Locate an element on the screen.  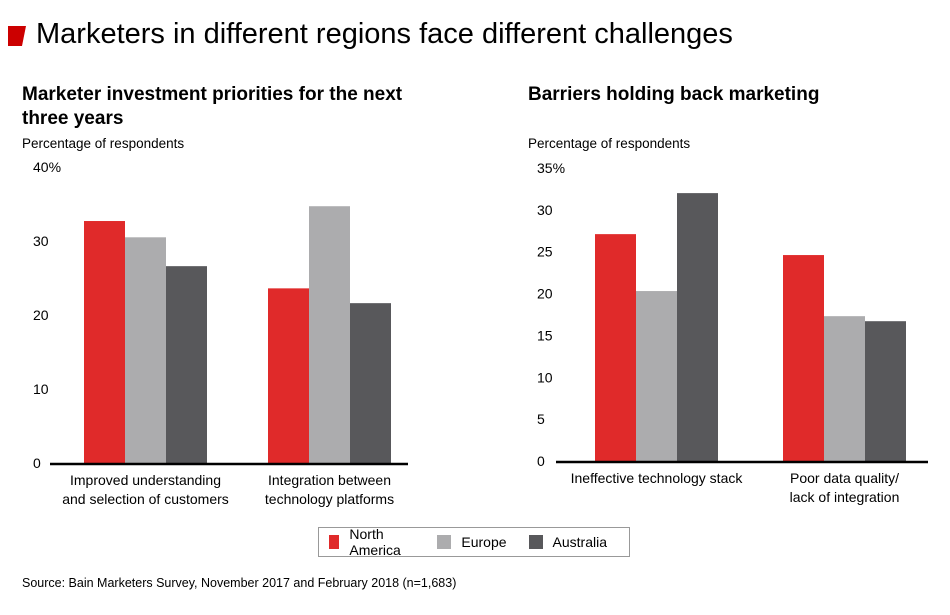
category-label: and selection of customers is located at coordinates (145, 499).